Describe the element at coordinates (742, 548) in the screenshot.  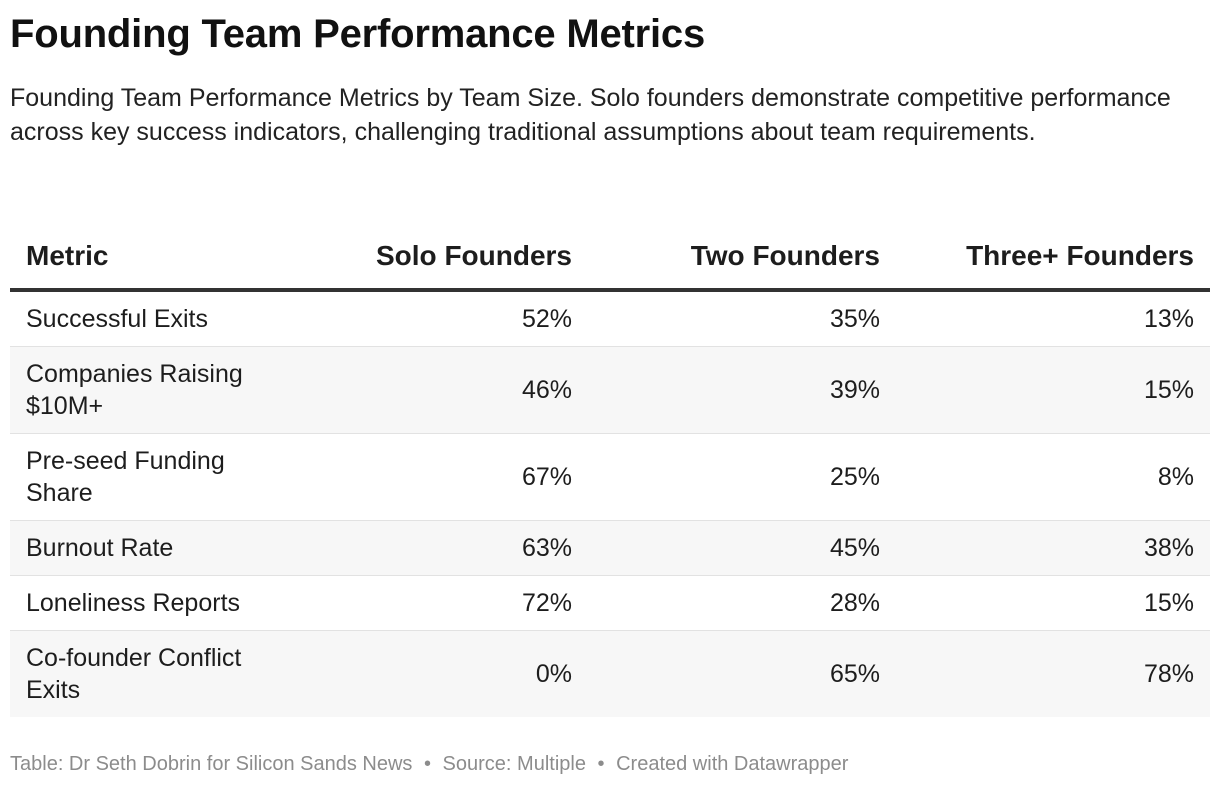
I see `two-founders-value: 45%` at that location.